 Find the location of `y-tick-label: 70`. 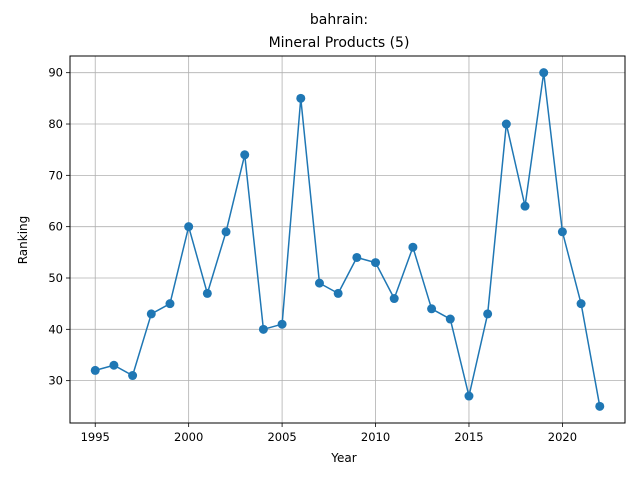

y-tick-label: 70 is located at coordinates (55, 175).